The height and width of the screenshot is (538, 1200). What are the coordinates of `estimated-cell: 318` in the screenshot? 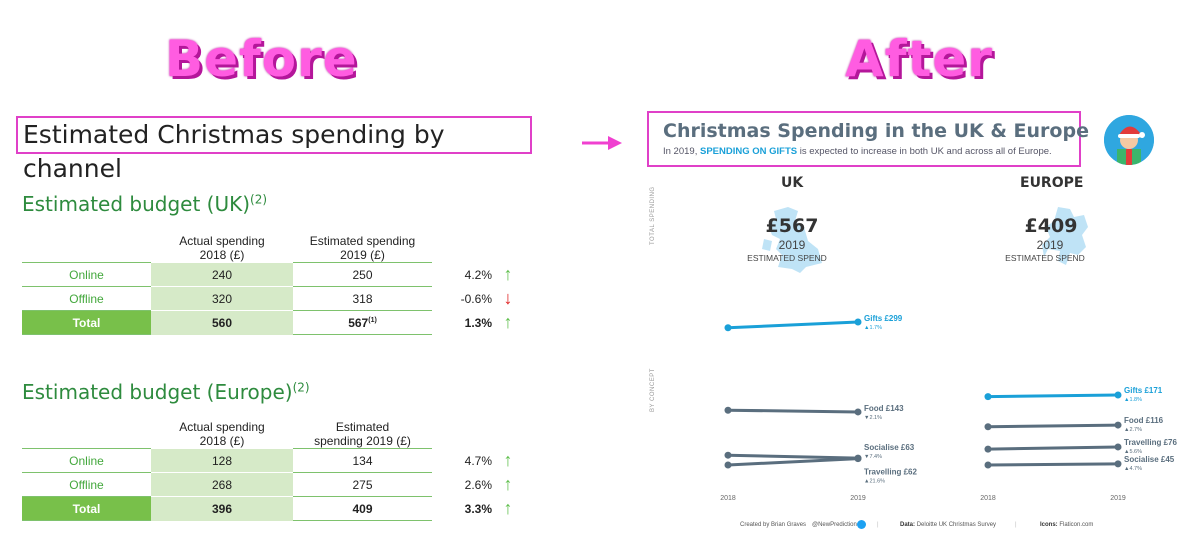 It's located at (362, 298).